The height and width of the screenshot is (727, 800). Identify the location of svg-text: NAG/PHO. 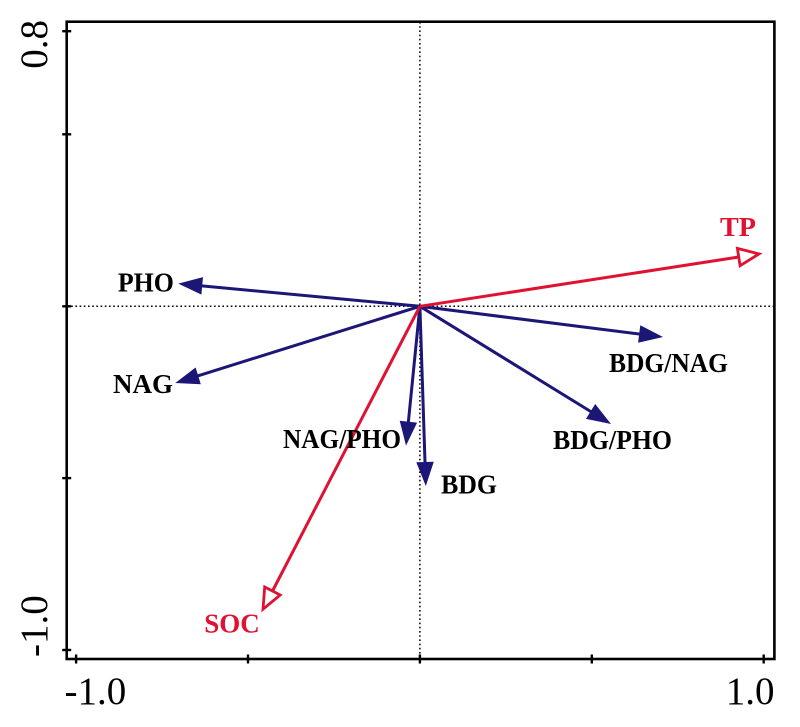
(342, 439).